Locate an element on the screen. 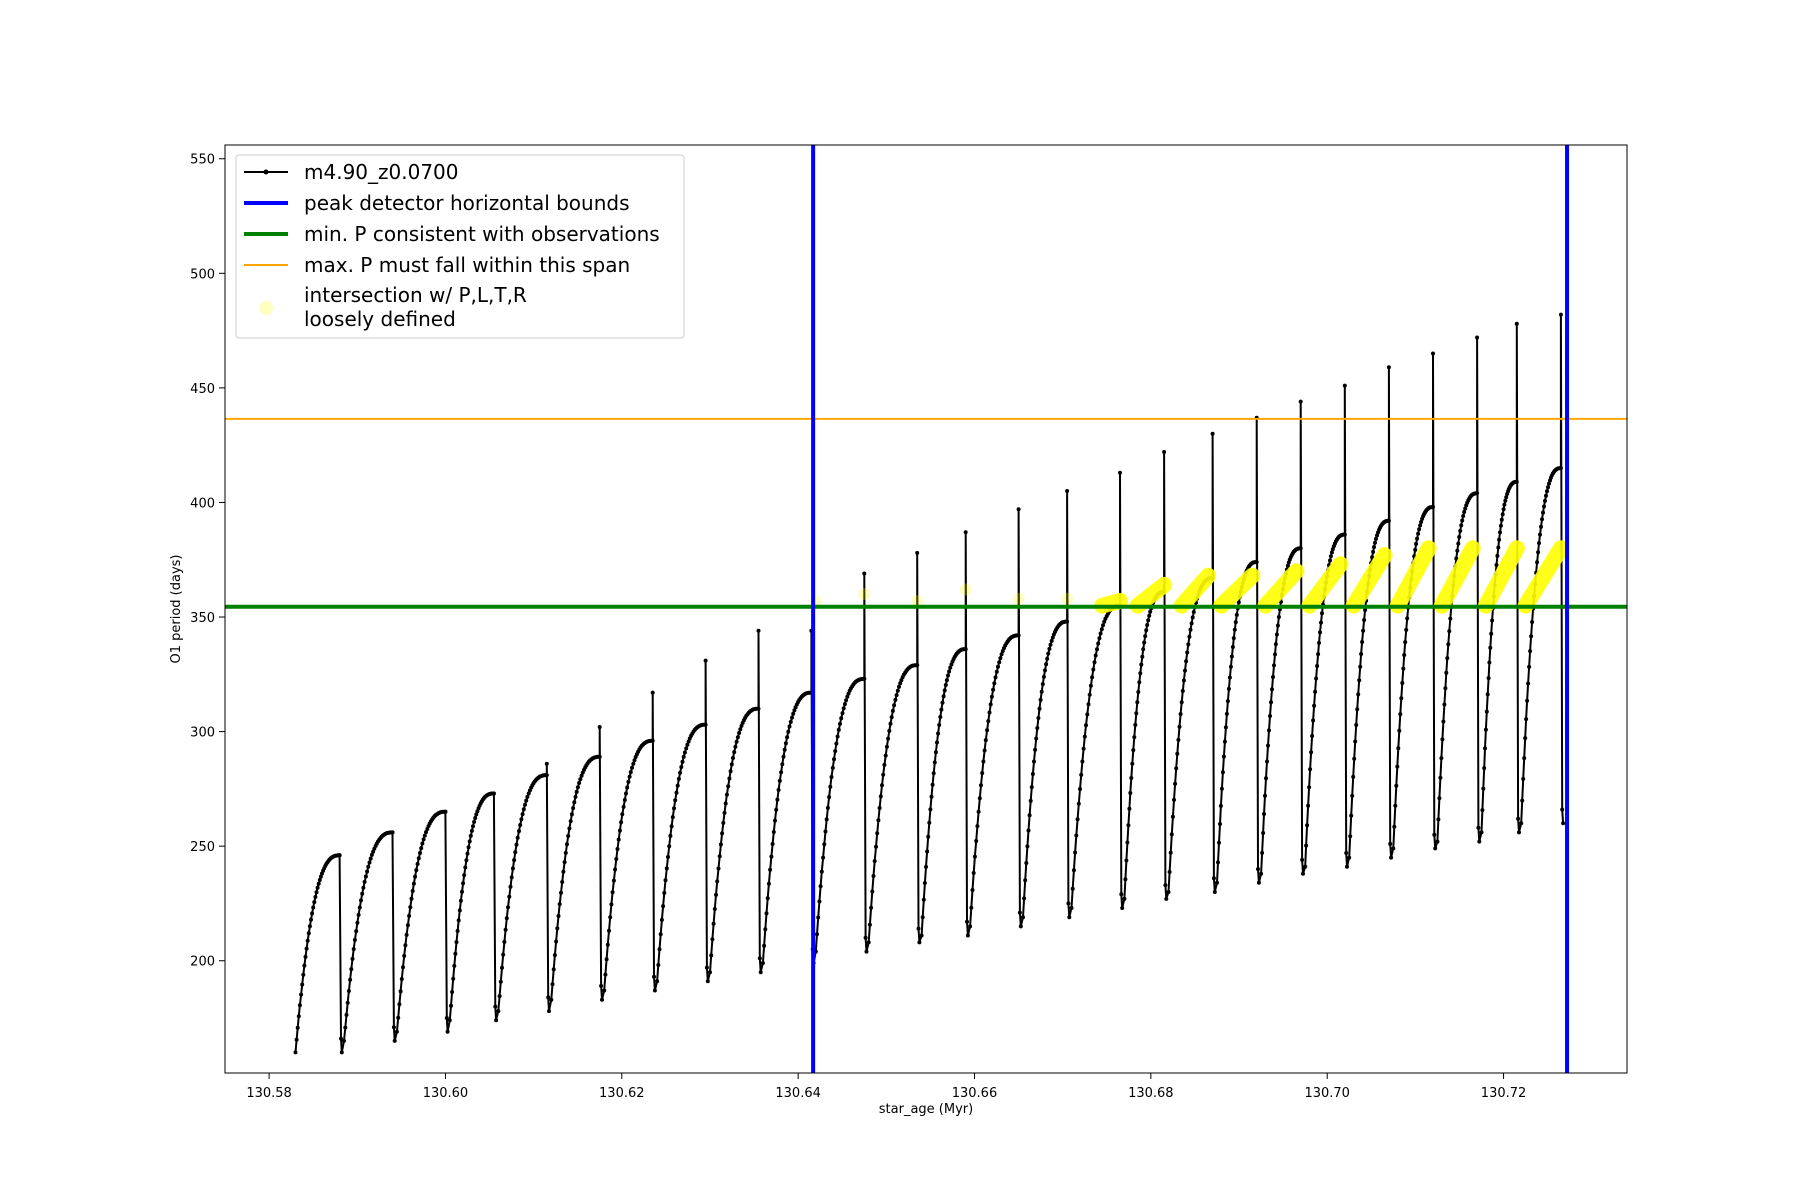 Image resolution: width=1800 pixels, height=1200 pixels. y-tick-label: 400 is located at coordinates (202, 503).